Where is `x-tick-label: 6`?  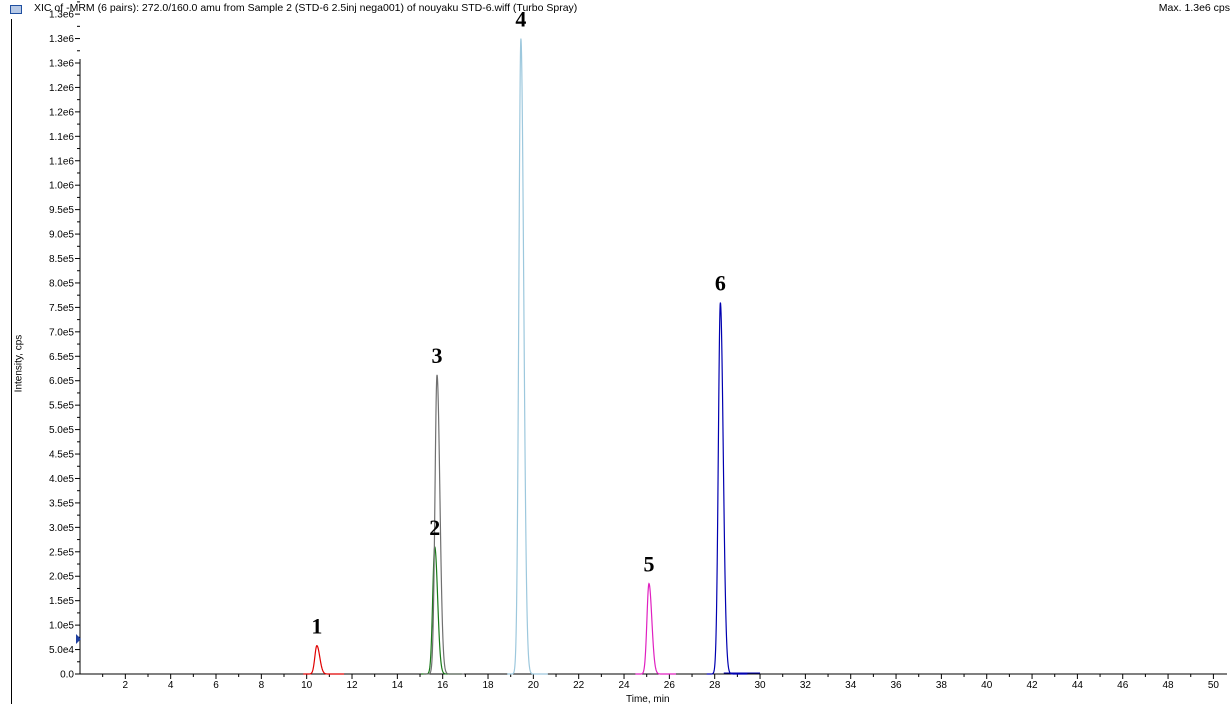 x-tick-label: 6 is located at coordinates (216, 685).